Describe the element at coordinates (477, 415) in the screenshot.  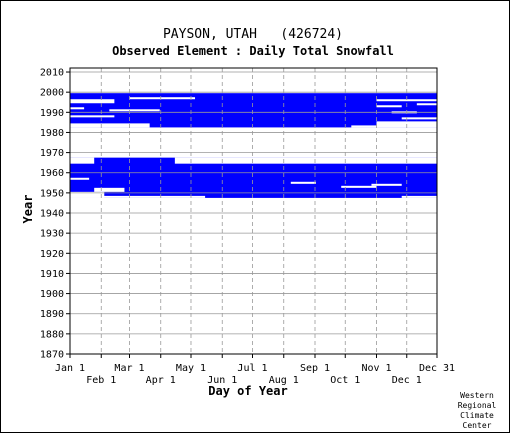
I see `credit-line: Climate` at that location.